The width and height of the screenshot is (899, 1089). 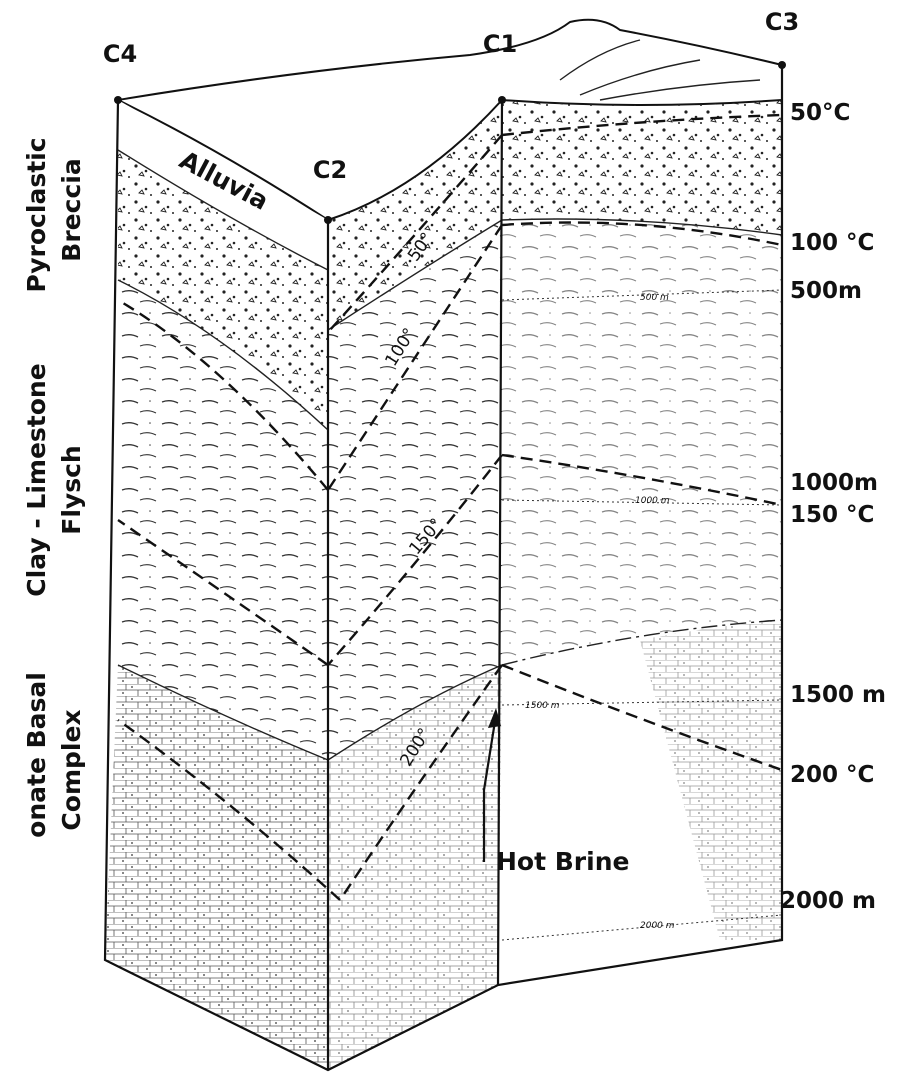 I want to click on layer-boundary, so click(x=642, y=642).